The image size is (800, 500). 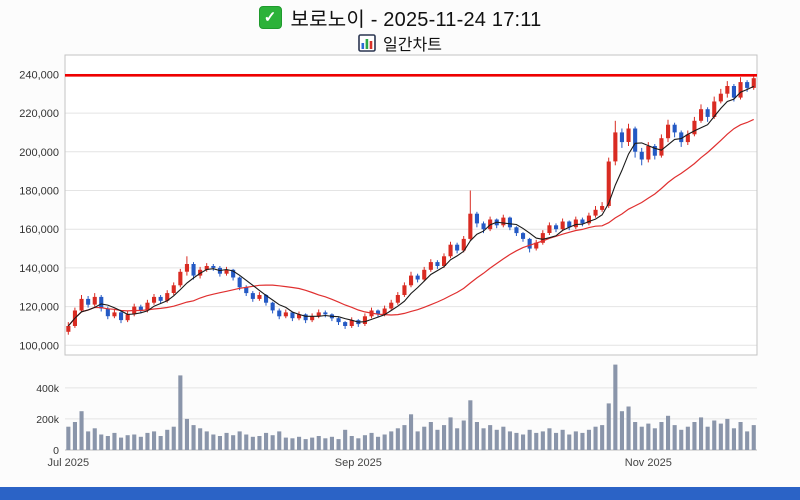 What do you see at coordinates (69, 463) in the screenshot?
I see `x-tick-label: Jul 2025` at bounding box center [69, 463].